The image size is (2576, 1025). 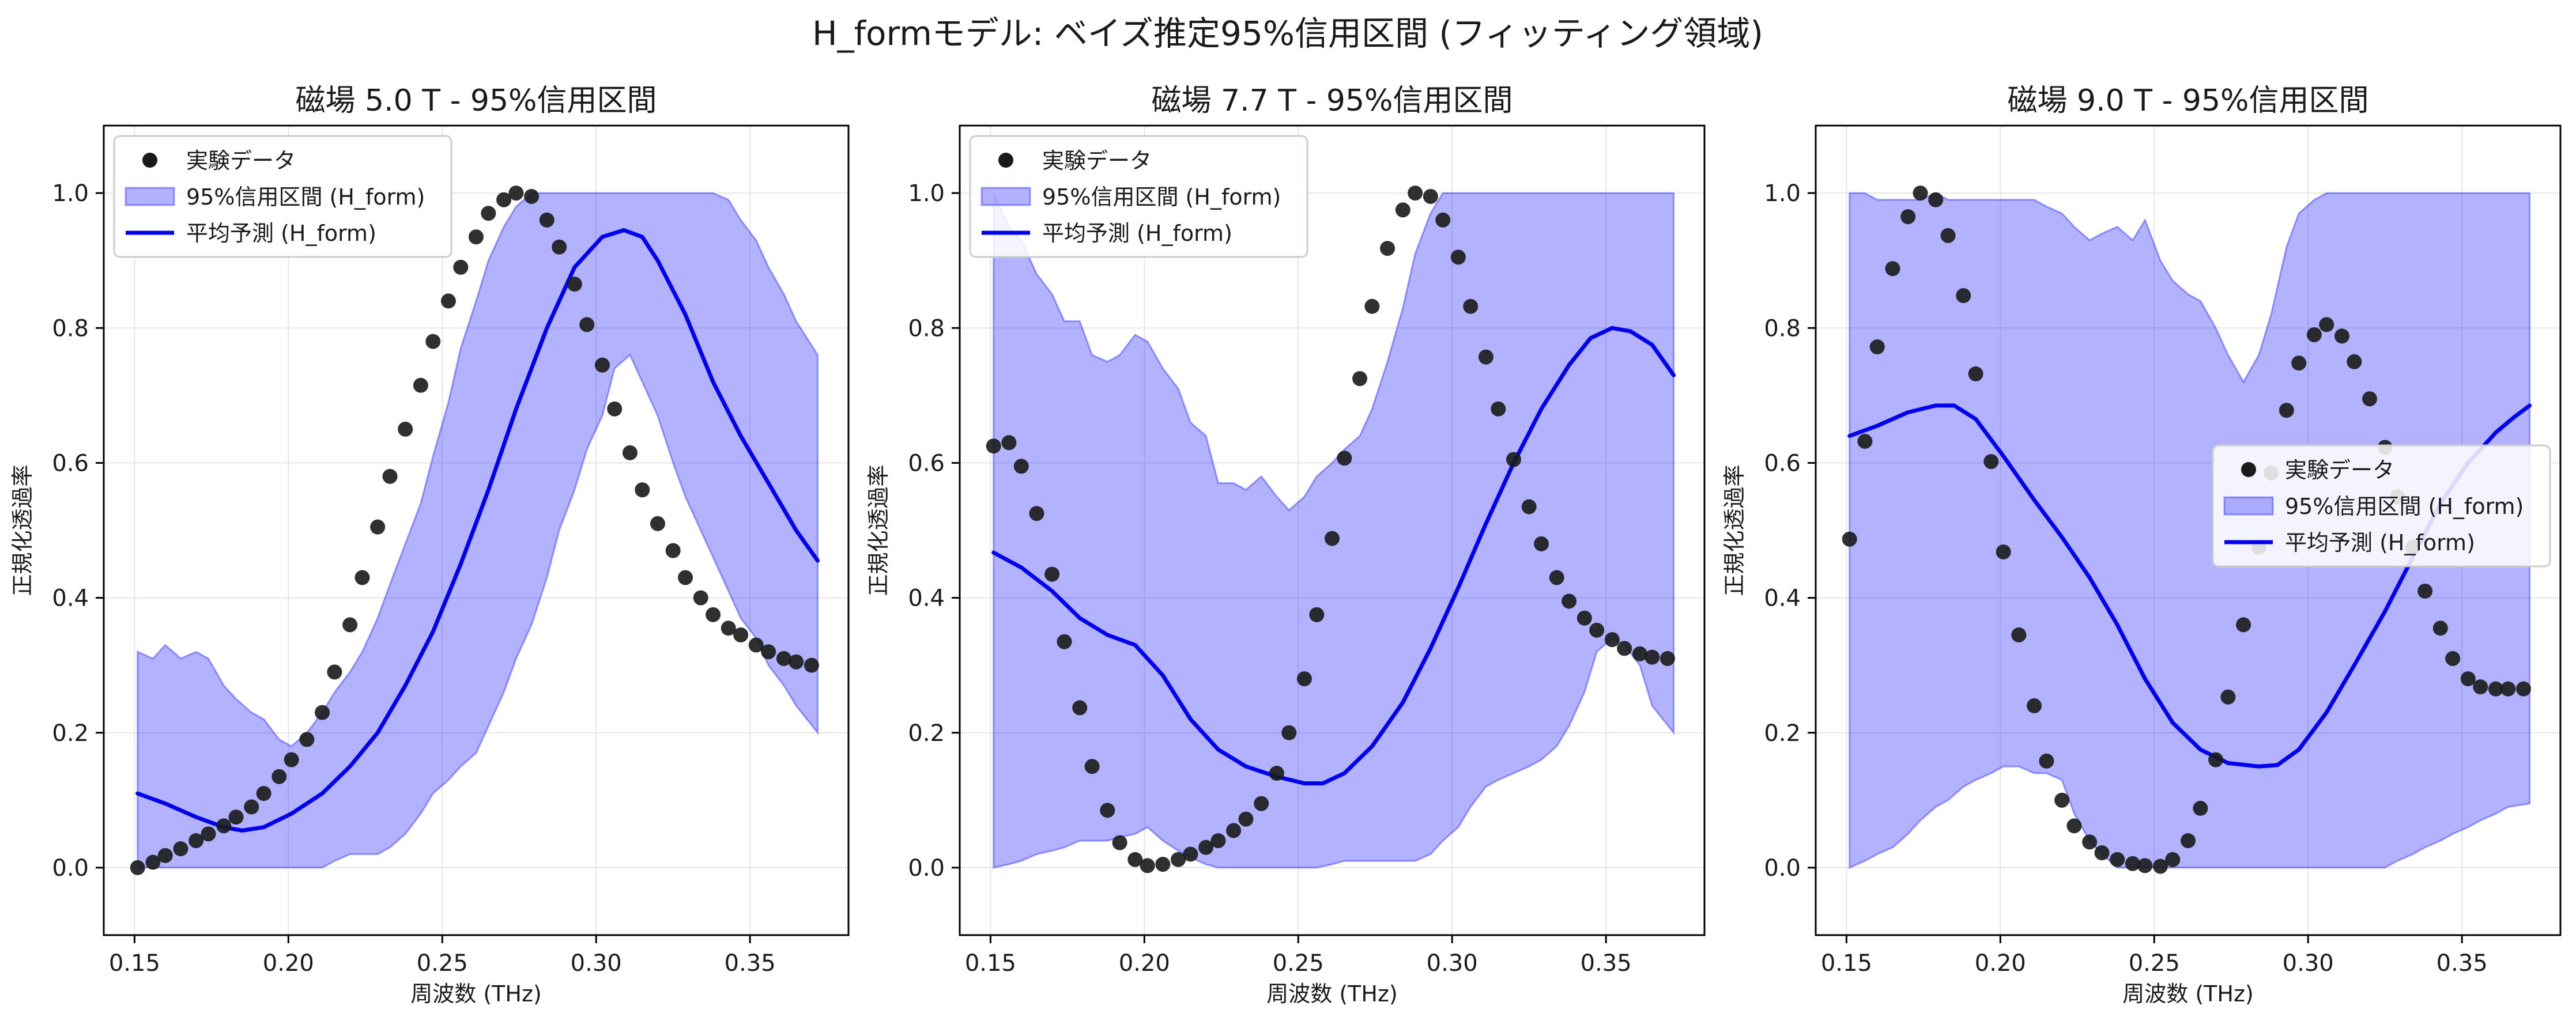 I want to click on y-axis-label: 正規化透過率, so click(x=22, y=530).